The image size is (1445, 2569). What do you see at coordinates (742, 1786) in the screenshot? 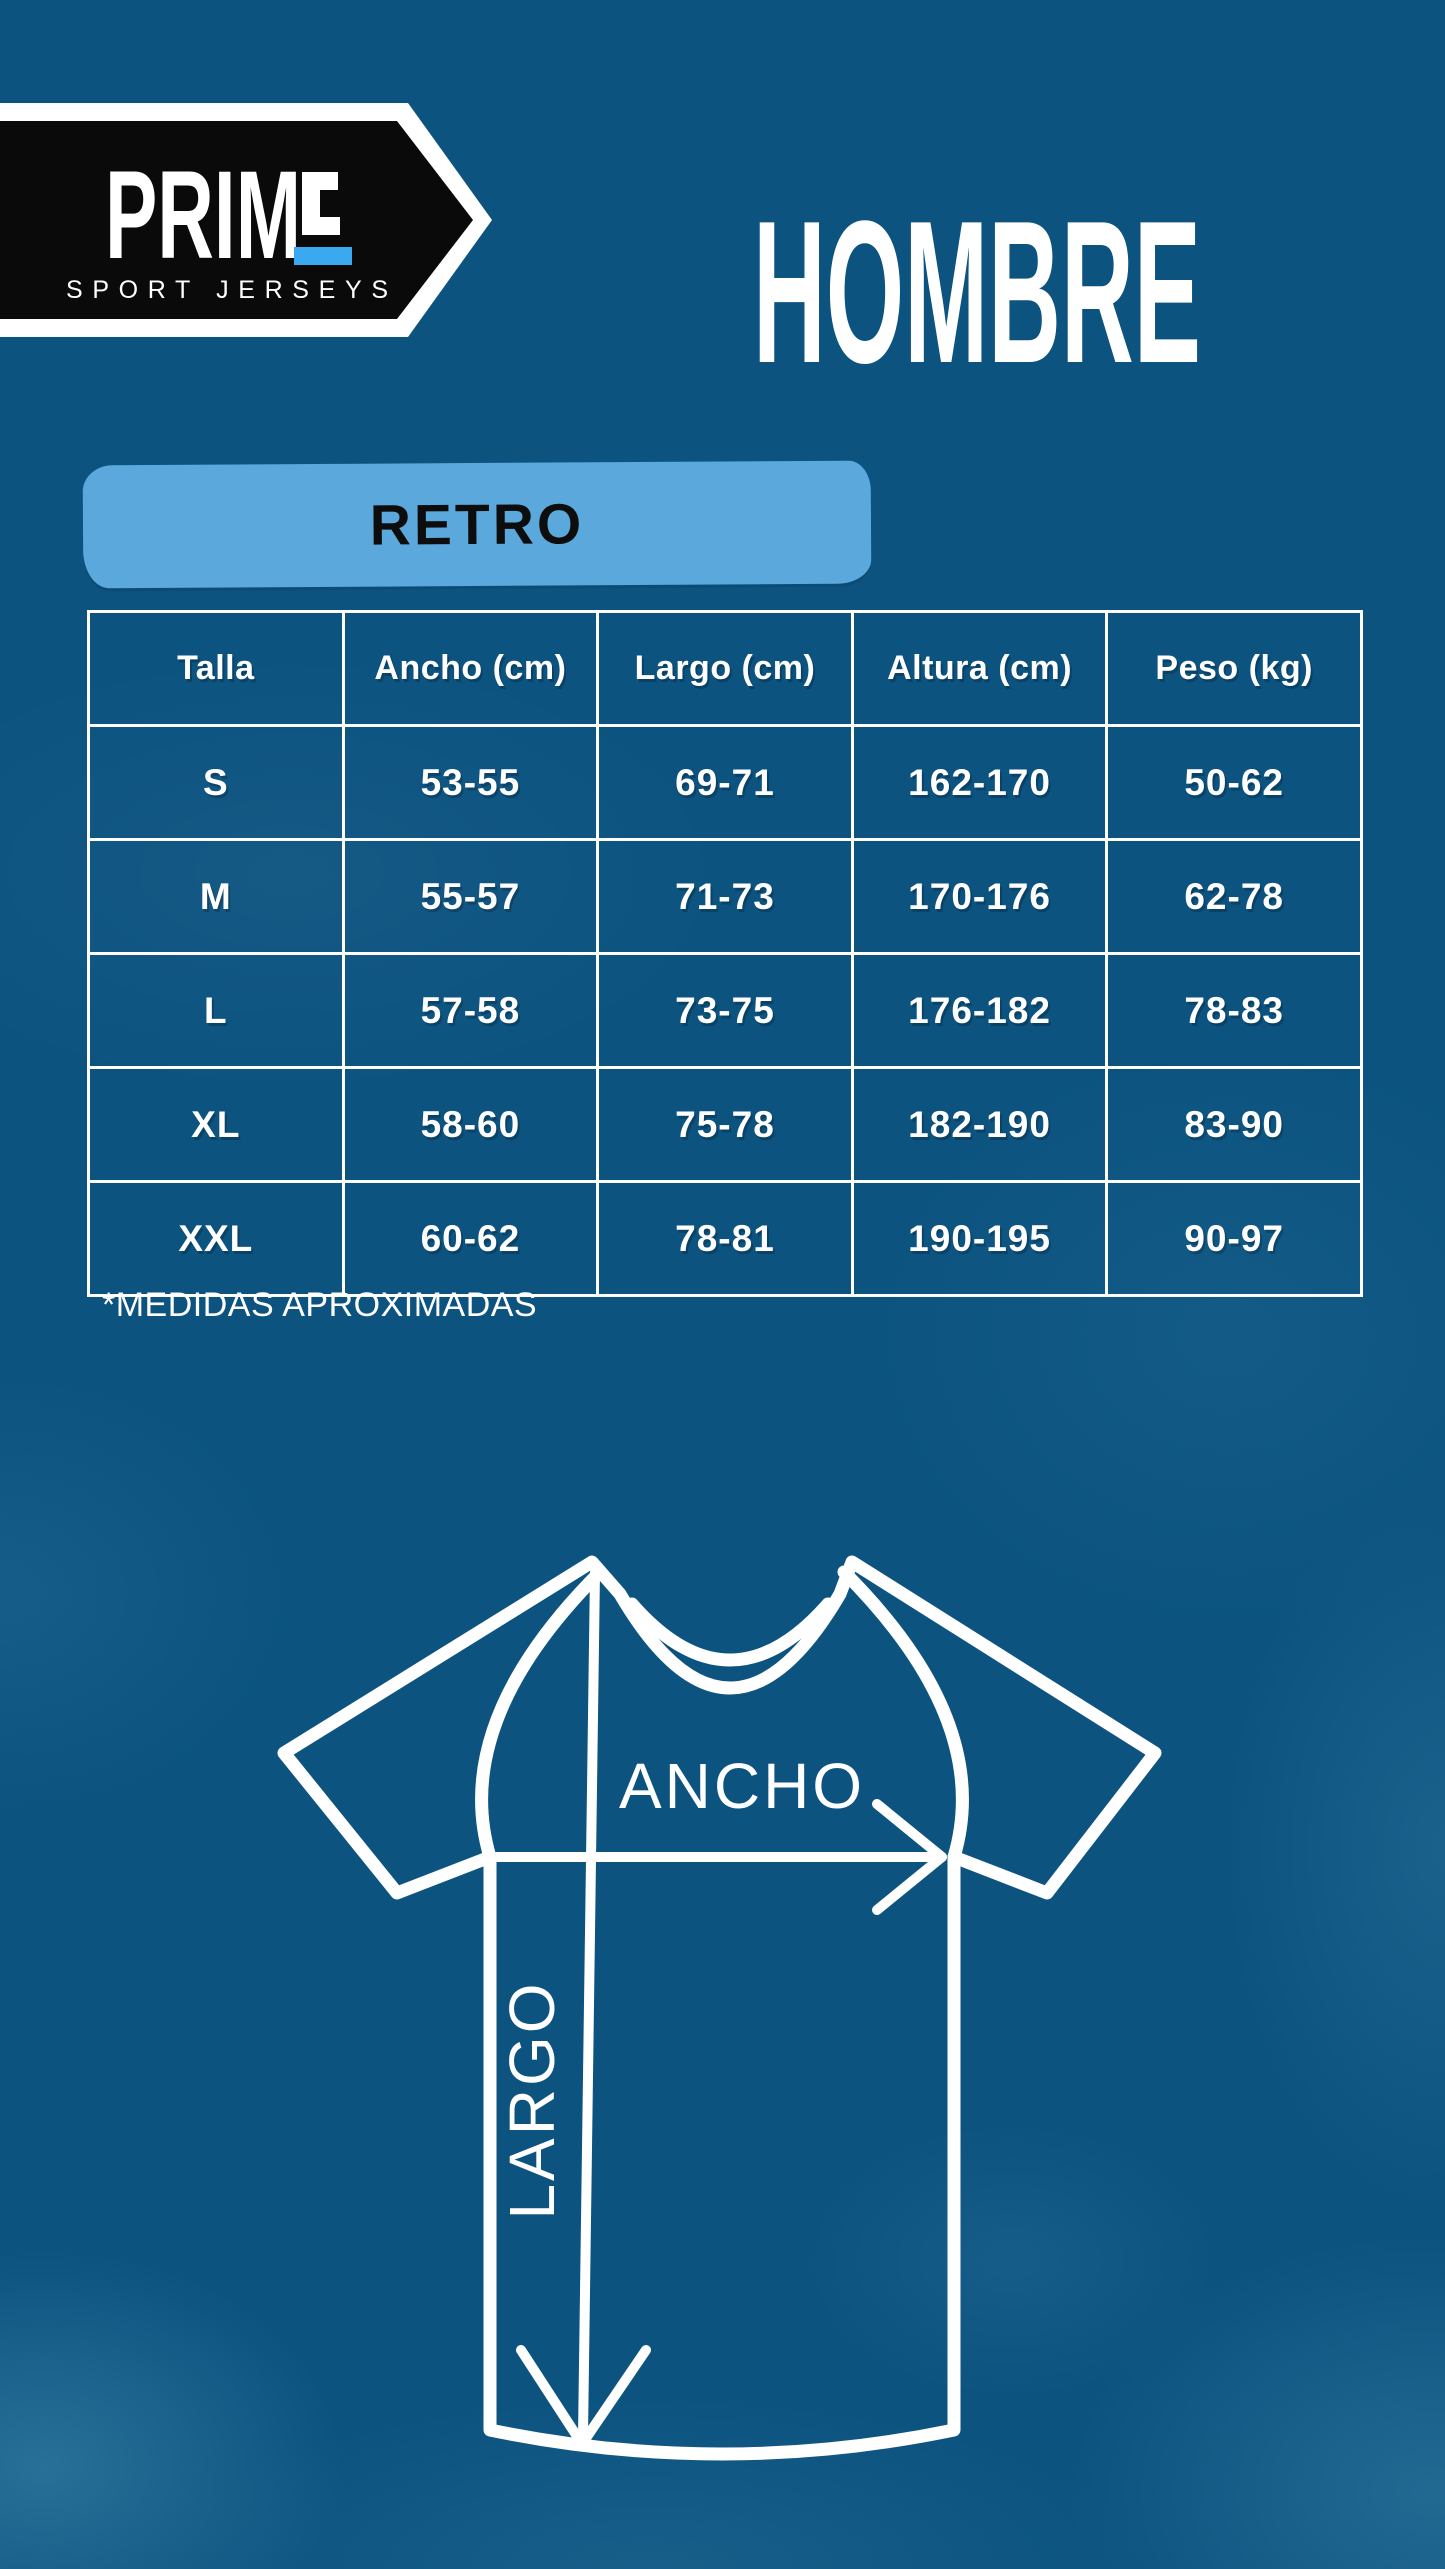
I see `width-label: ANCHO` at bounding box center [742, 1786].